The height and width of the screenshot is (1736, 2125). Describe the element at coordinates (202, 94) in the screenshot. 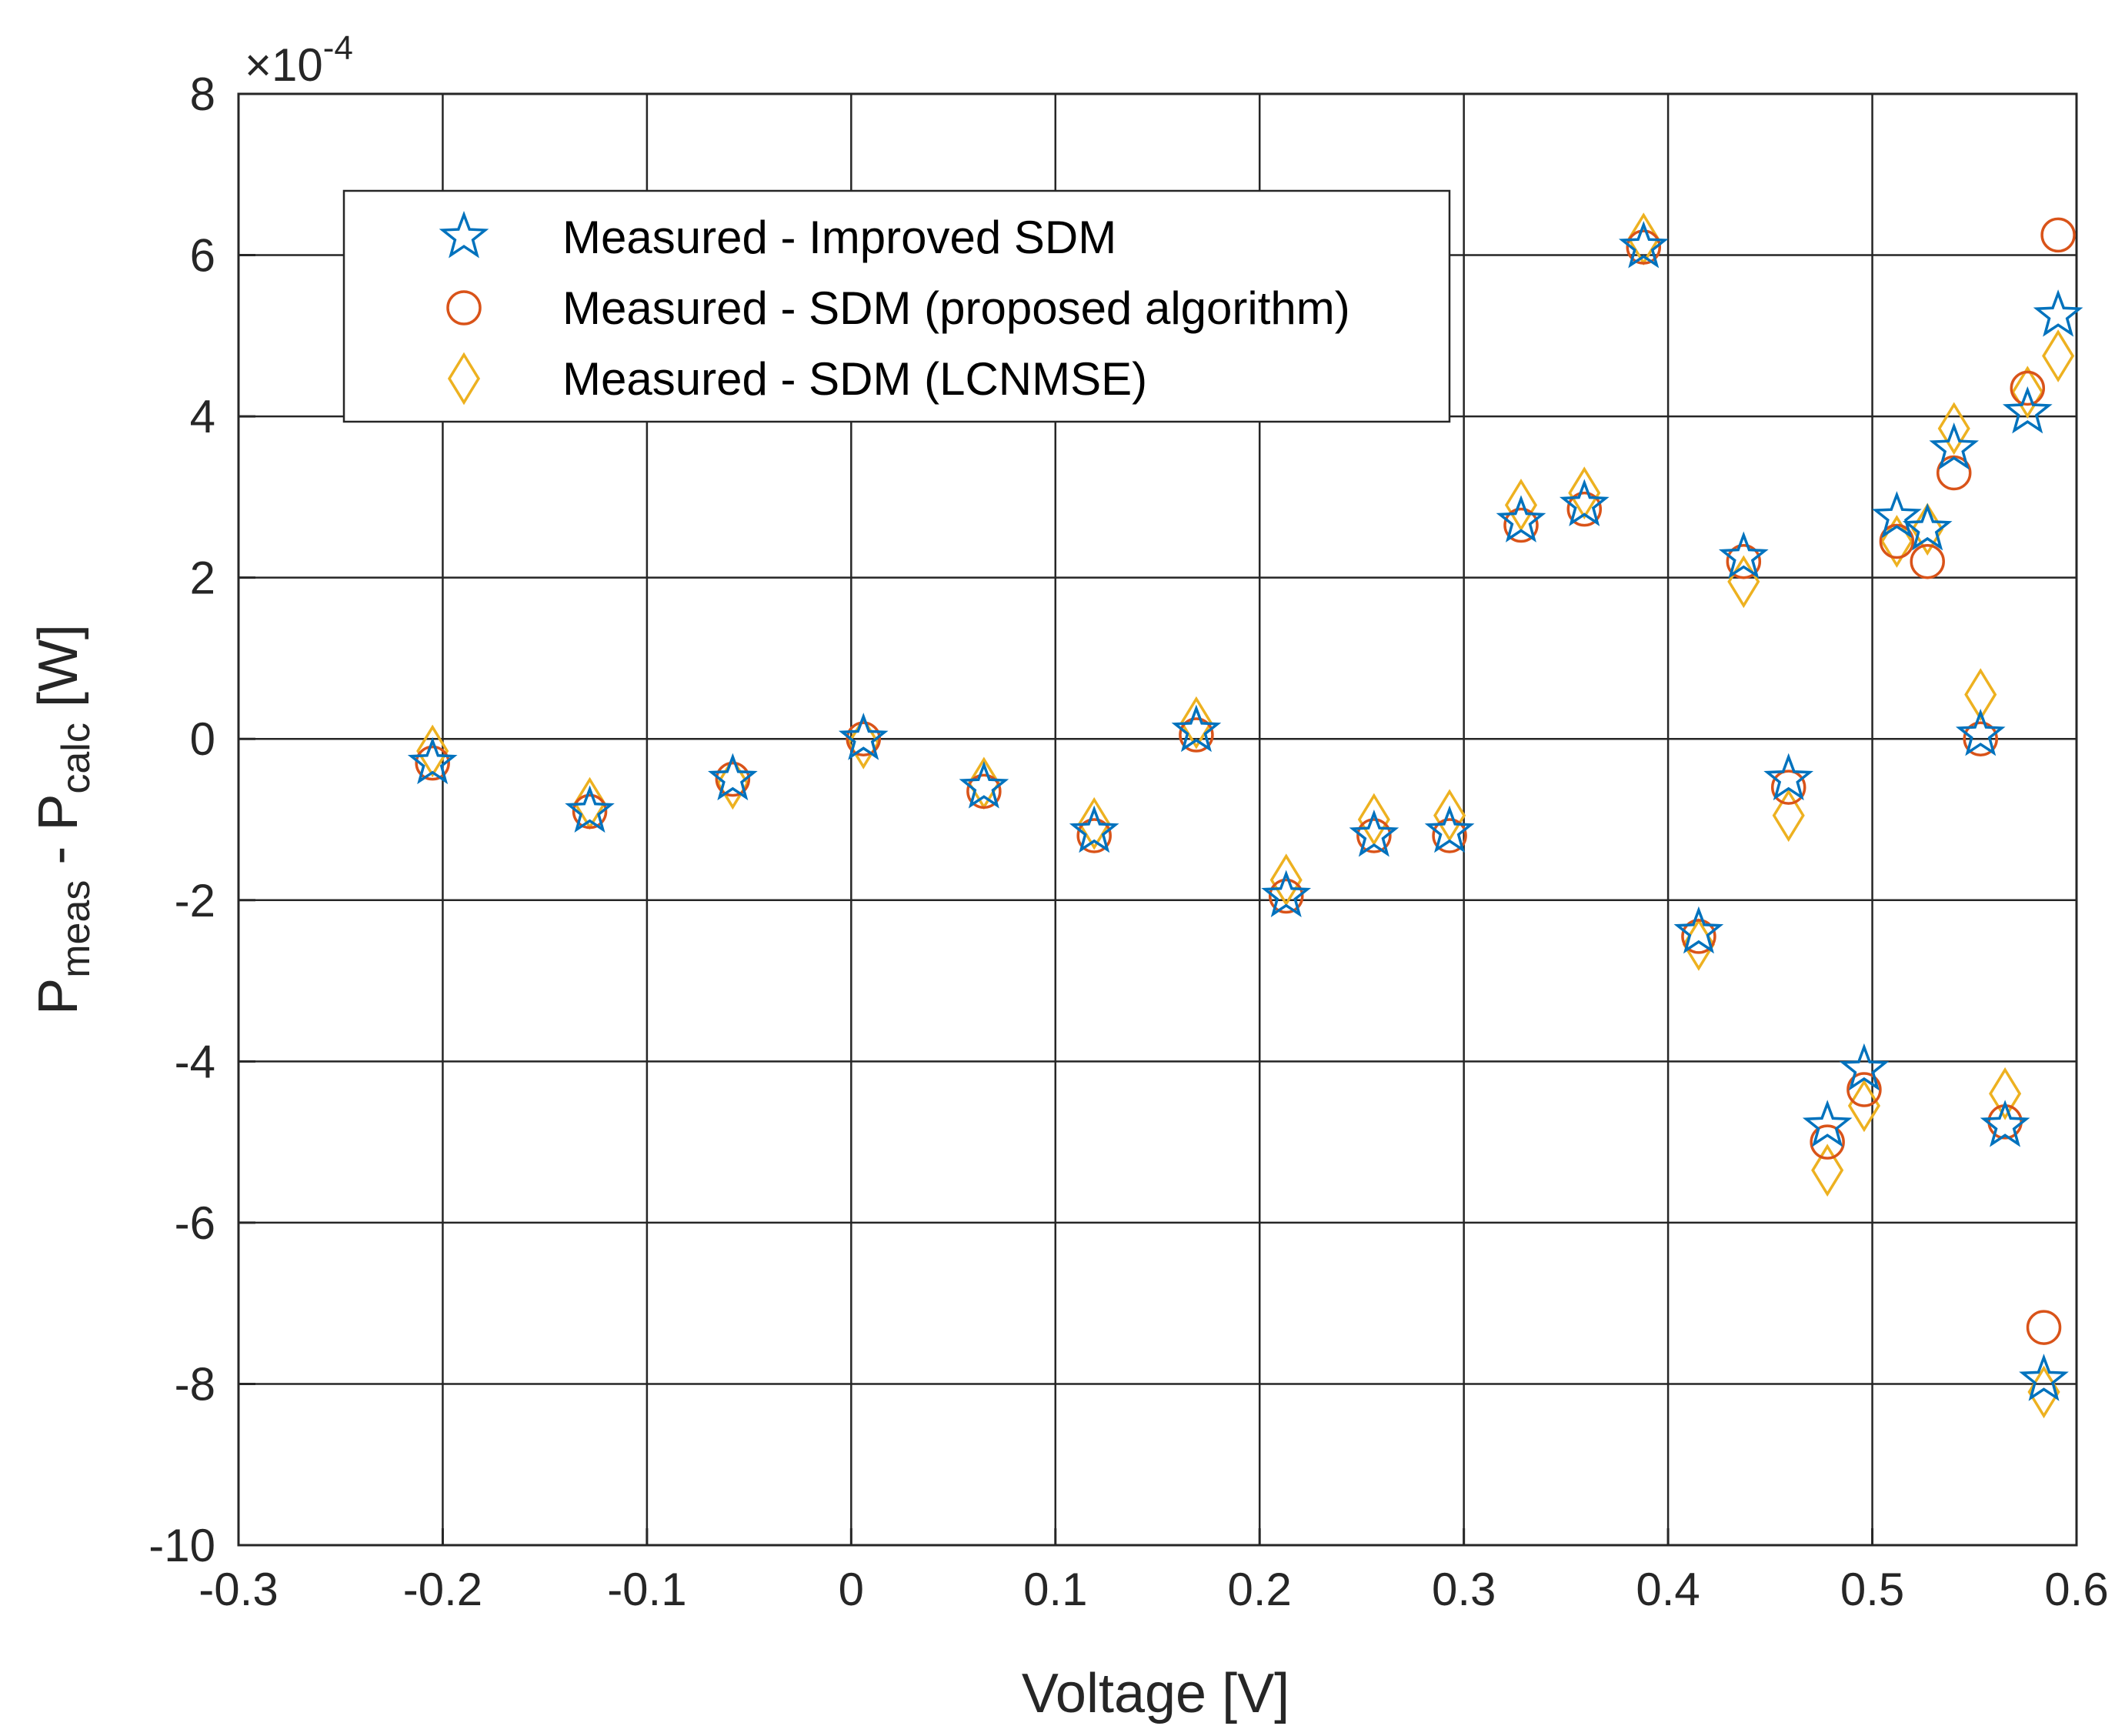

I see `y-tick-label: 8` at that location.